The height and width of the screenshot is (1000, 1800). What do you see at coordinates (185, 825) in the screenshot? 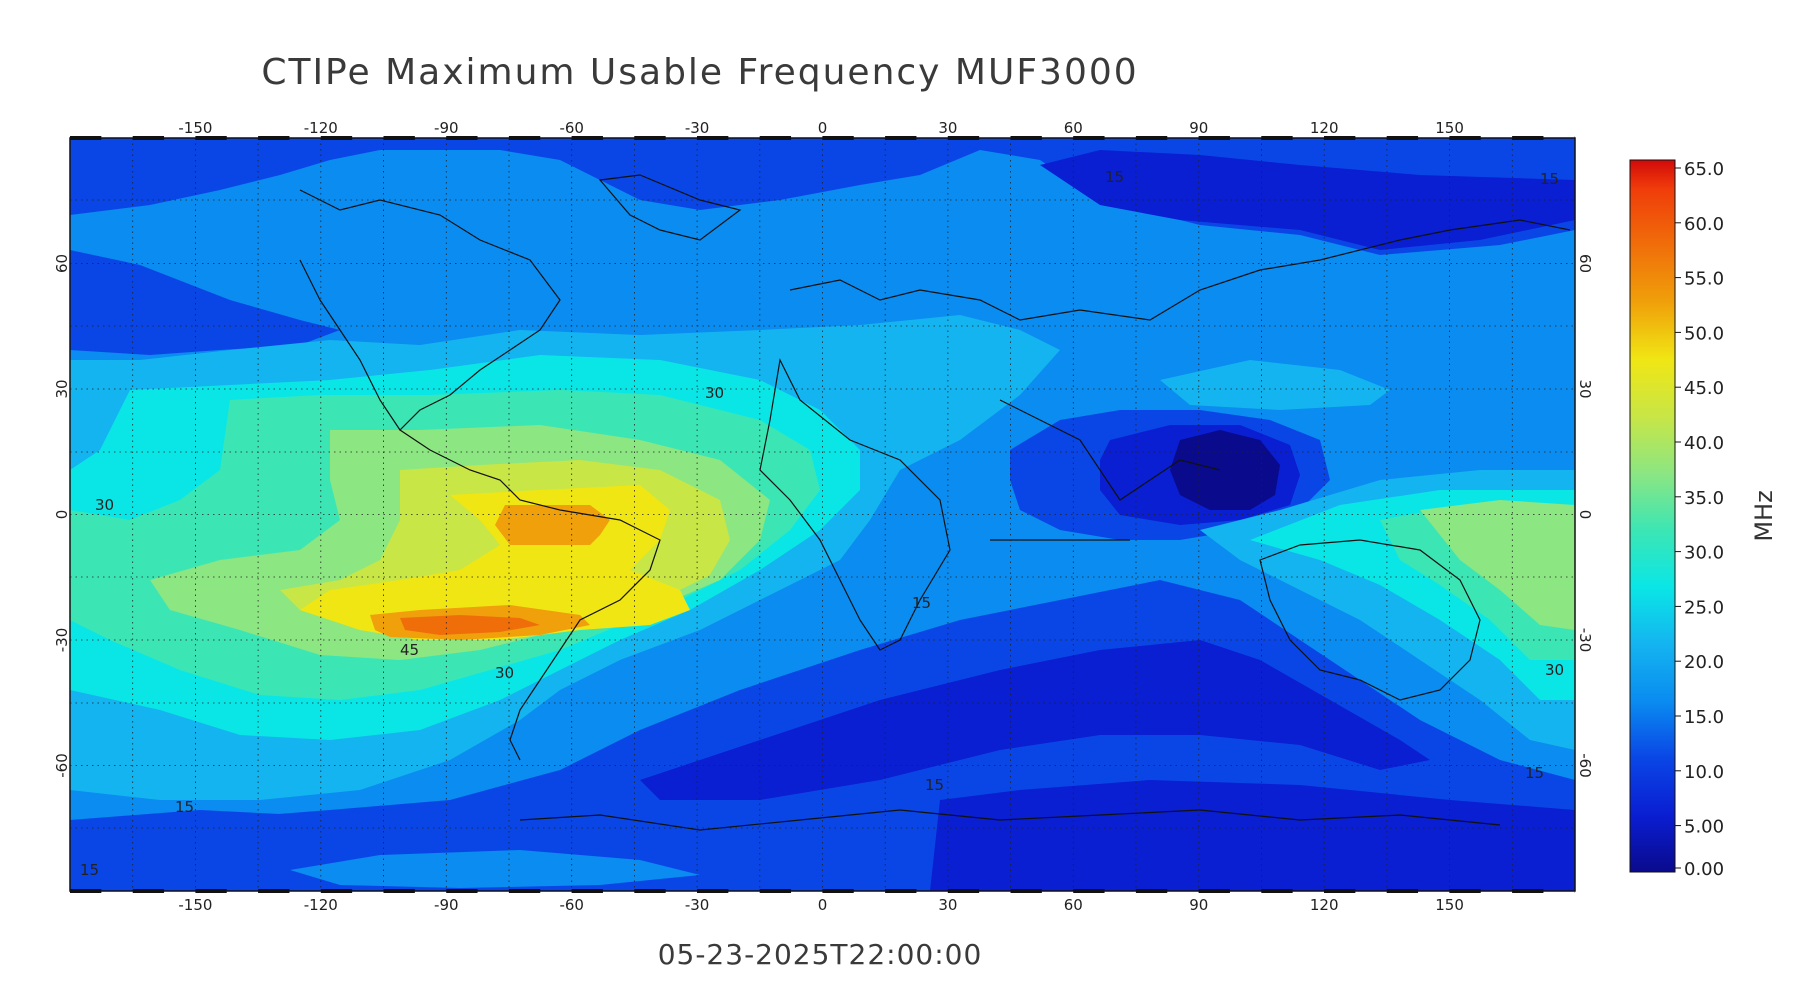
I see `contour-band-10-southwest` at bounding box center [185, 825].